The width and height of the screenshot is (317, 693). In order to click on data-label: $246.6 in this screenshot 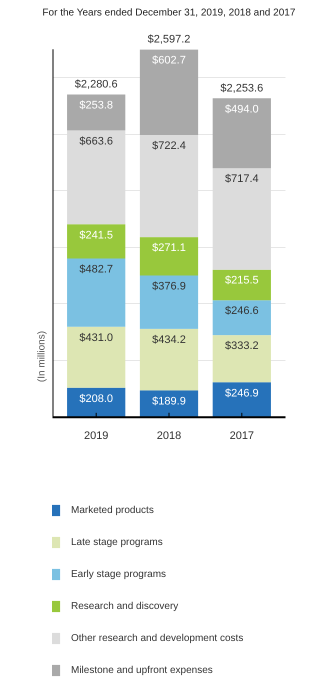, I will do `click(241, 311)`.